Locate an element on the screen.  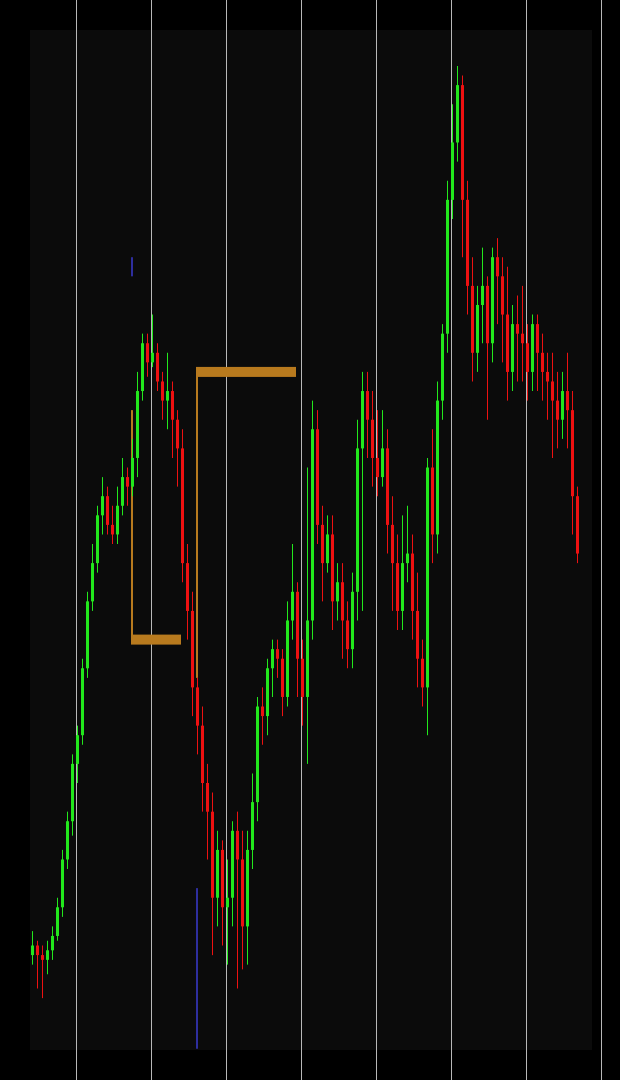
markers is located at coordinates (164, 653).